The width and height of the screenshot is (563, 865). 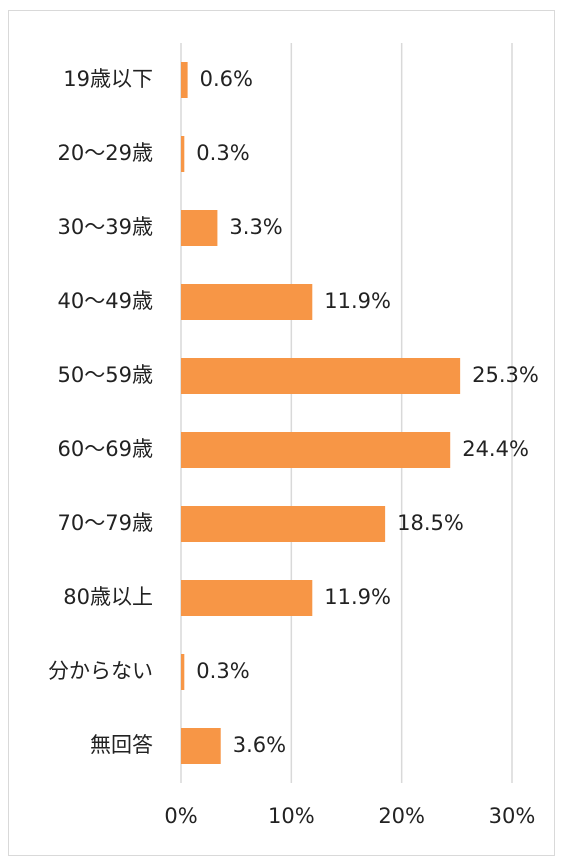 What do you see at coordinates (401, 816) in the screenshot?
I see `x-tick-label: 20%` at bounding box center [401, 816].